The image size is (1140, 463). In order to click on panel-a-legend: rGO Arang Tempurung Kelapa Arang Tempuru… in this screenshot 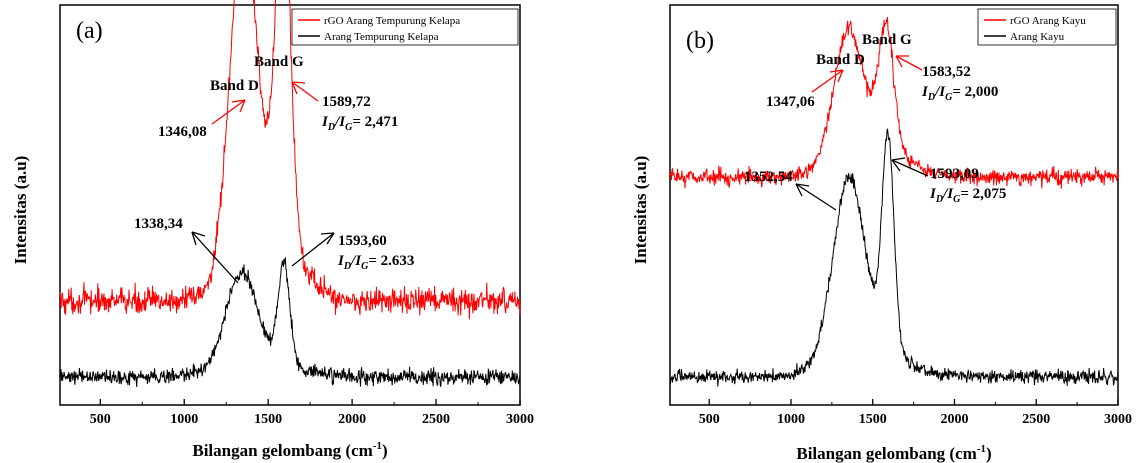, I will do `click(405, 27)`.